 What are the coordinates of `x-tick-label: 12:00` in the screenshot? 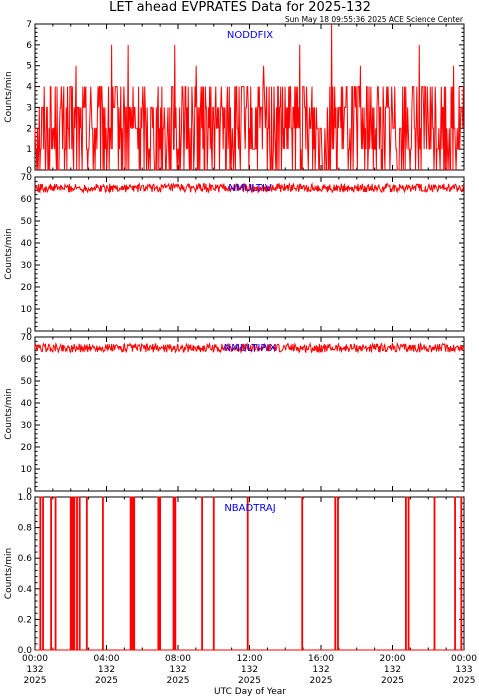 It's located at (250, 659).